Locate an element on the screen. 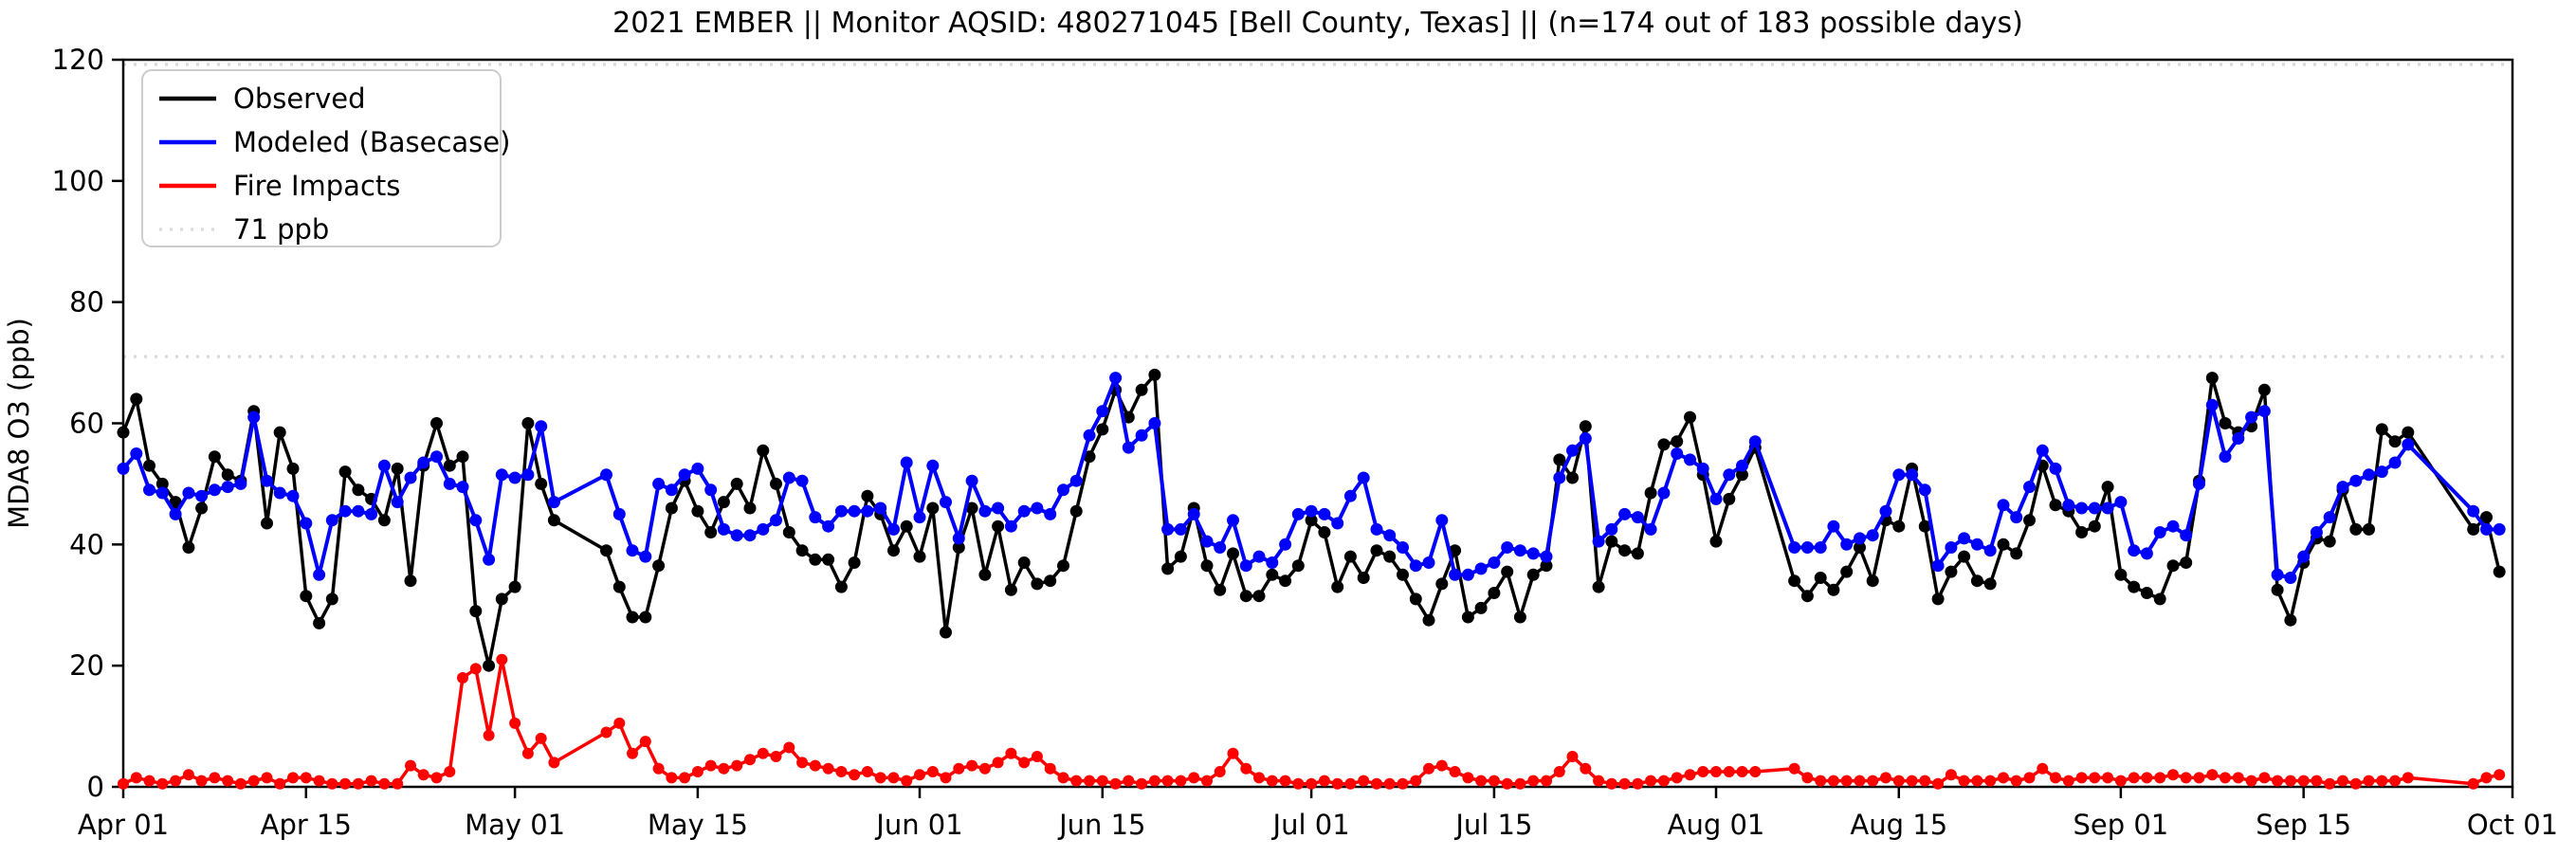 The height and width of the screenshot is (857, 2576). legend-label: Fire Impacts is located at coordinates (316, 186).